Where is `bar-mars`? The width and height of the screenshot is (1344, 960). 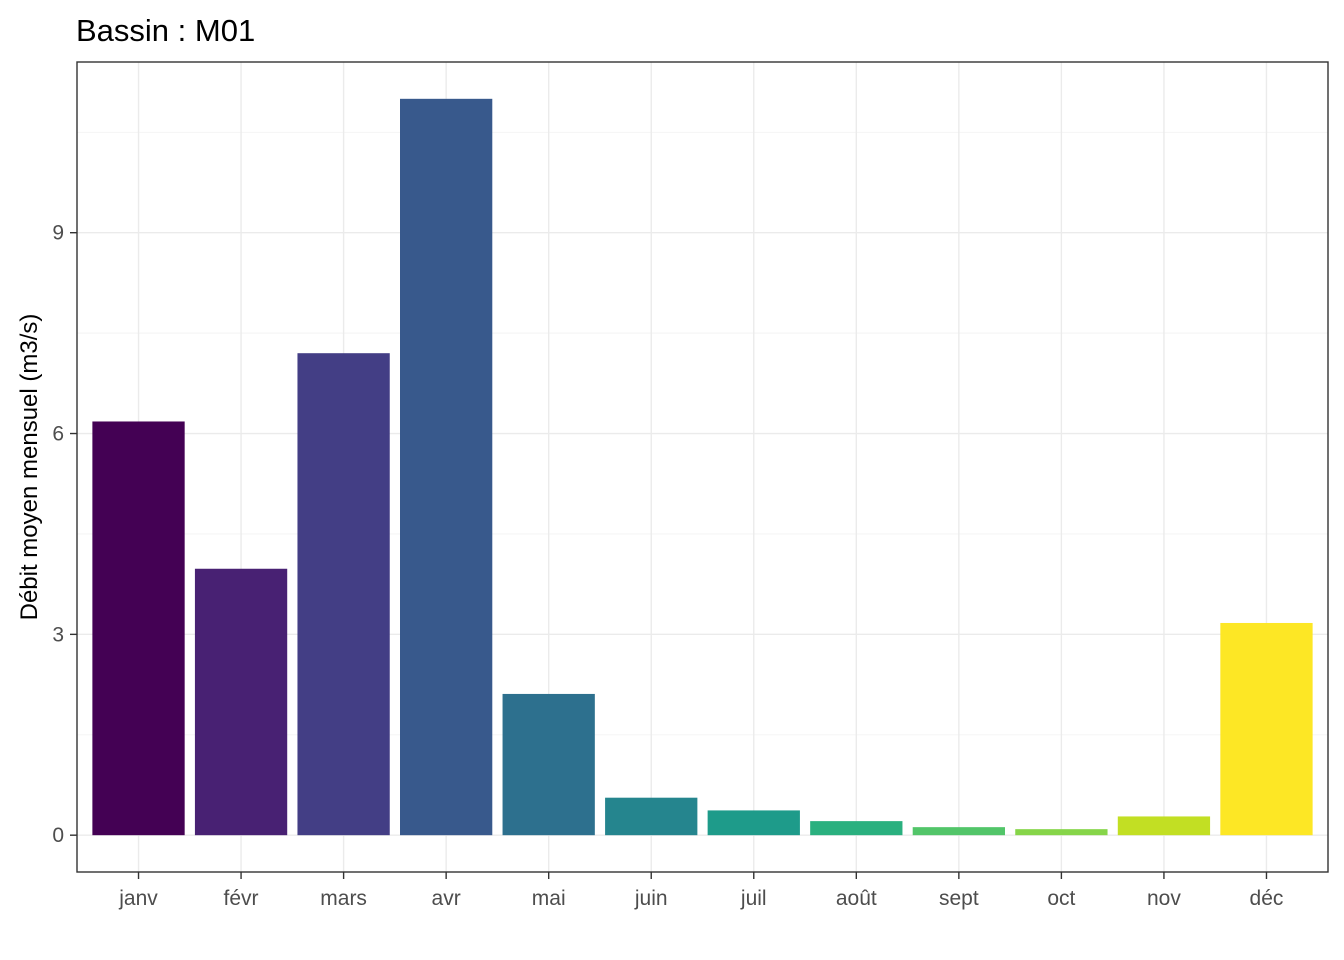 bar-mars is located at coordinates (343, 594).